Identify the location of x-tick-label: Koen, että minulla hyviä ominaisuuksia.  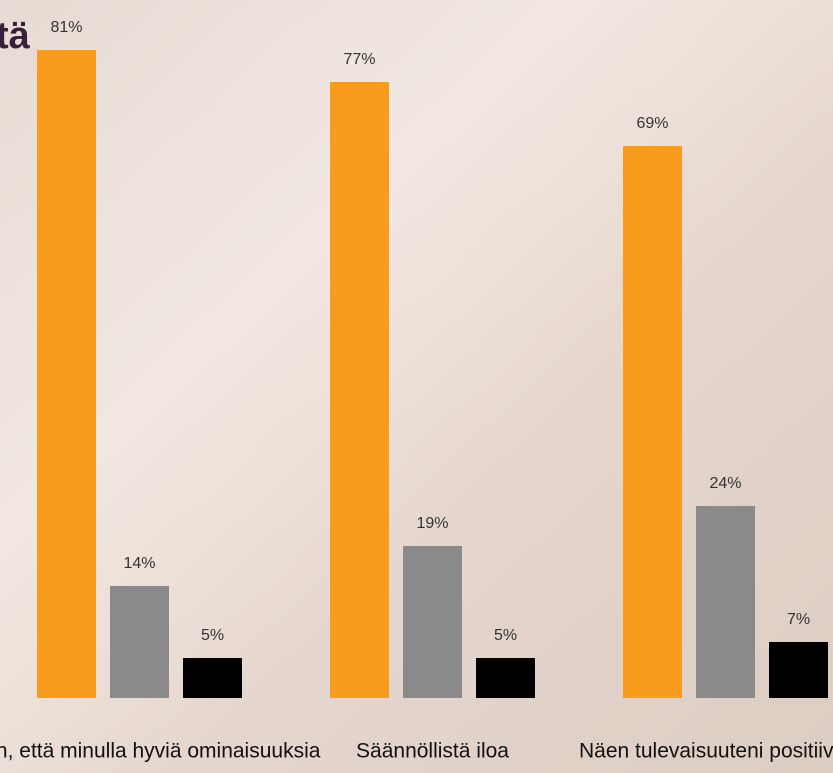
(160, 751).